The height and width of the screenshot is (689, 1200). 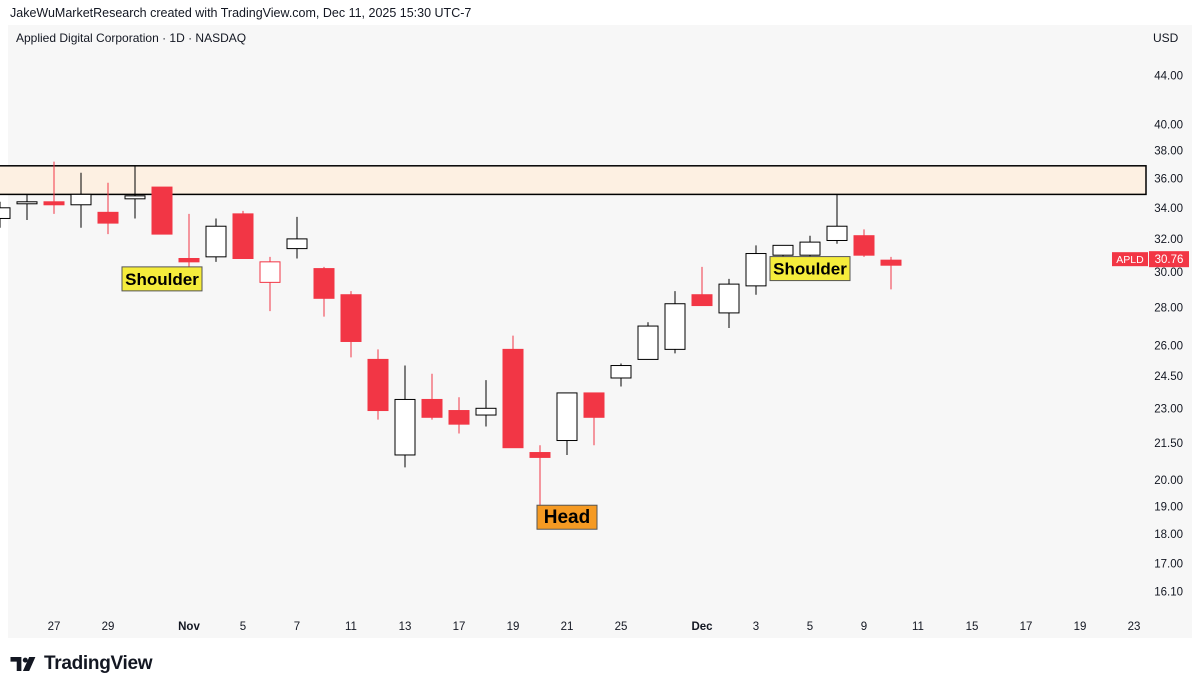 What do you see at coordinates (1168, 179) in the screenshot?
I see `y-tick-label: 36.00` at bounding box center [1168, 179].